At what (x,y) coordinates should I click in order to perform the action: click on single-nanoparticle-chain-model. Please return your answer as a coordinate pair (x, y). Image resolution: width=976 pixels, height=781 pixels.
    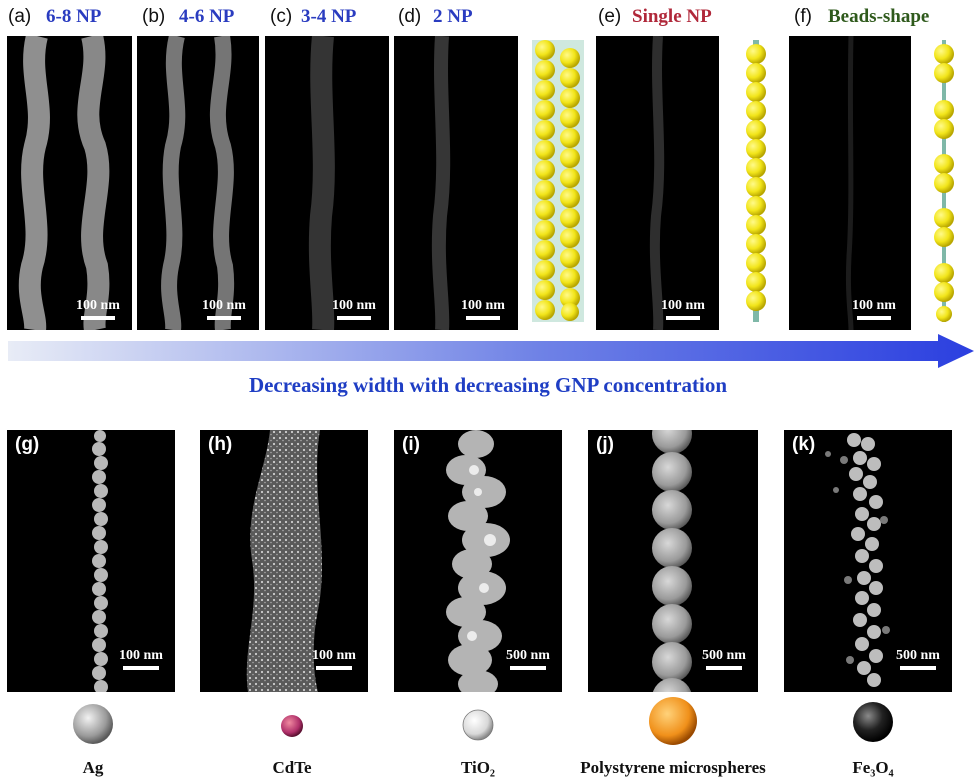
    Looking at the image, I should click on (756, 181).